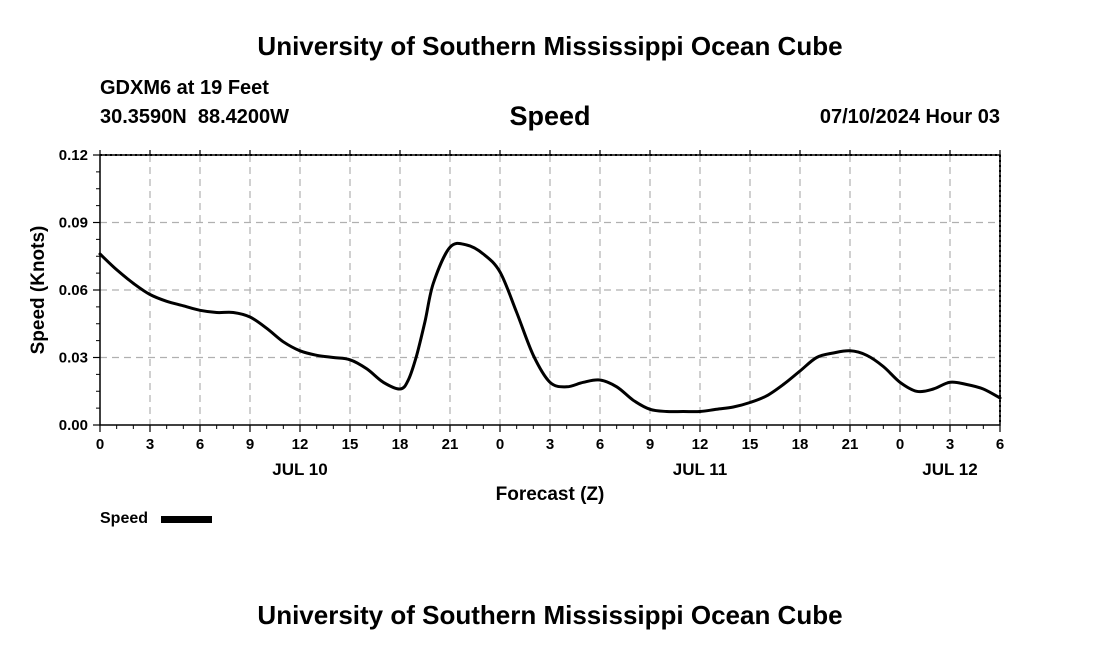 This screenshot has width=1100, height=650. Describe the element at coordinates (184, 88) in the screenshot. I see `station-label: GDXM6 at 19 Feet` at that location.